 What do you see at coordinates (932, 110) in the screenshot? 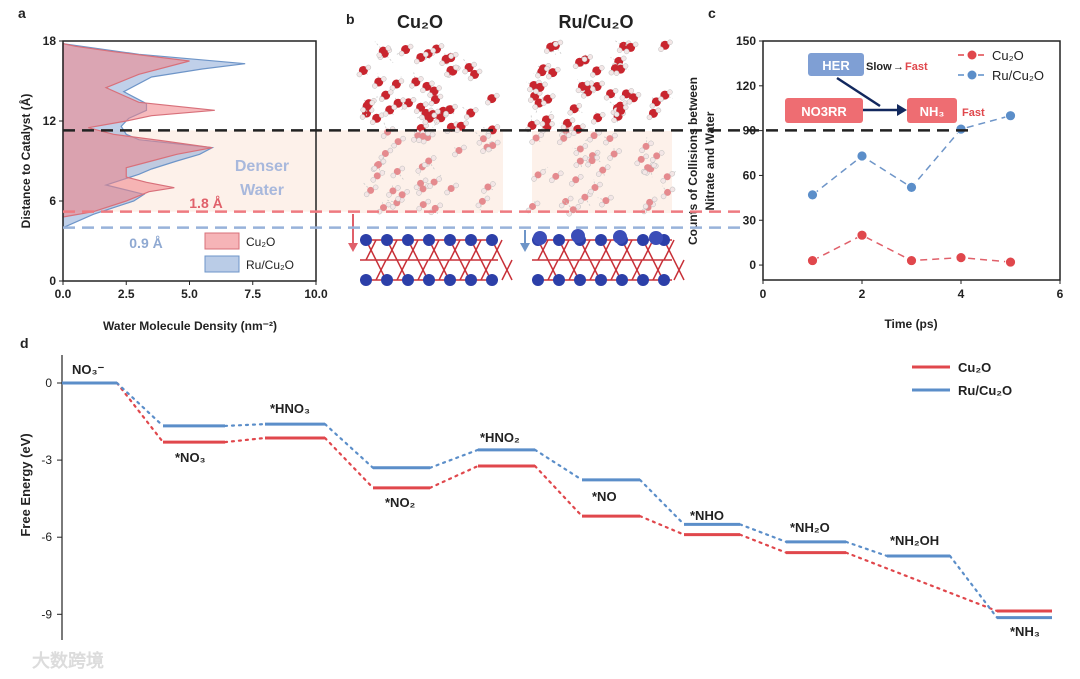
I see `nh3-box` at bounding box center [932, 110].